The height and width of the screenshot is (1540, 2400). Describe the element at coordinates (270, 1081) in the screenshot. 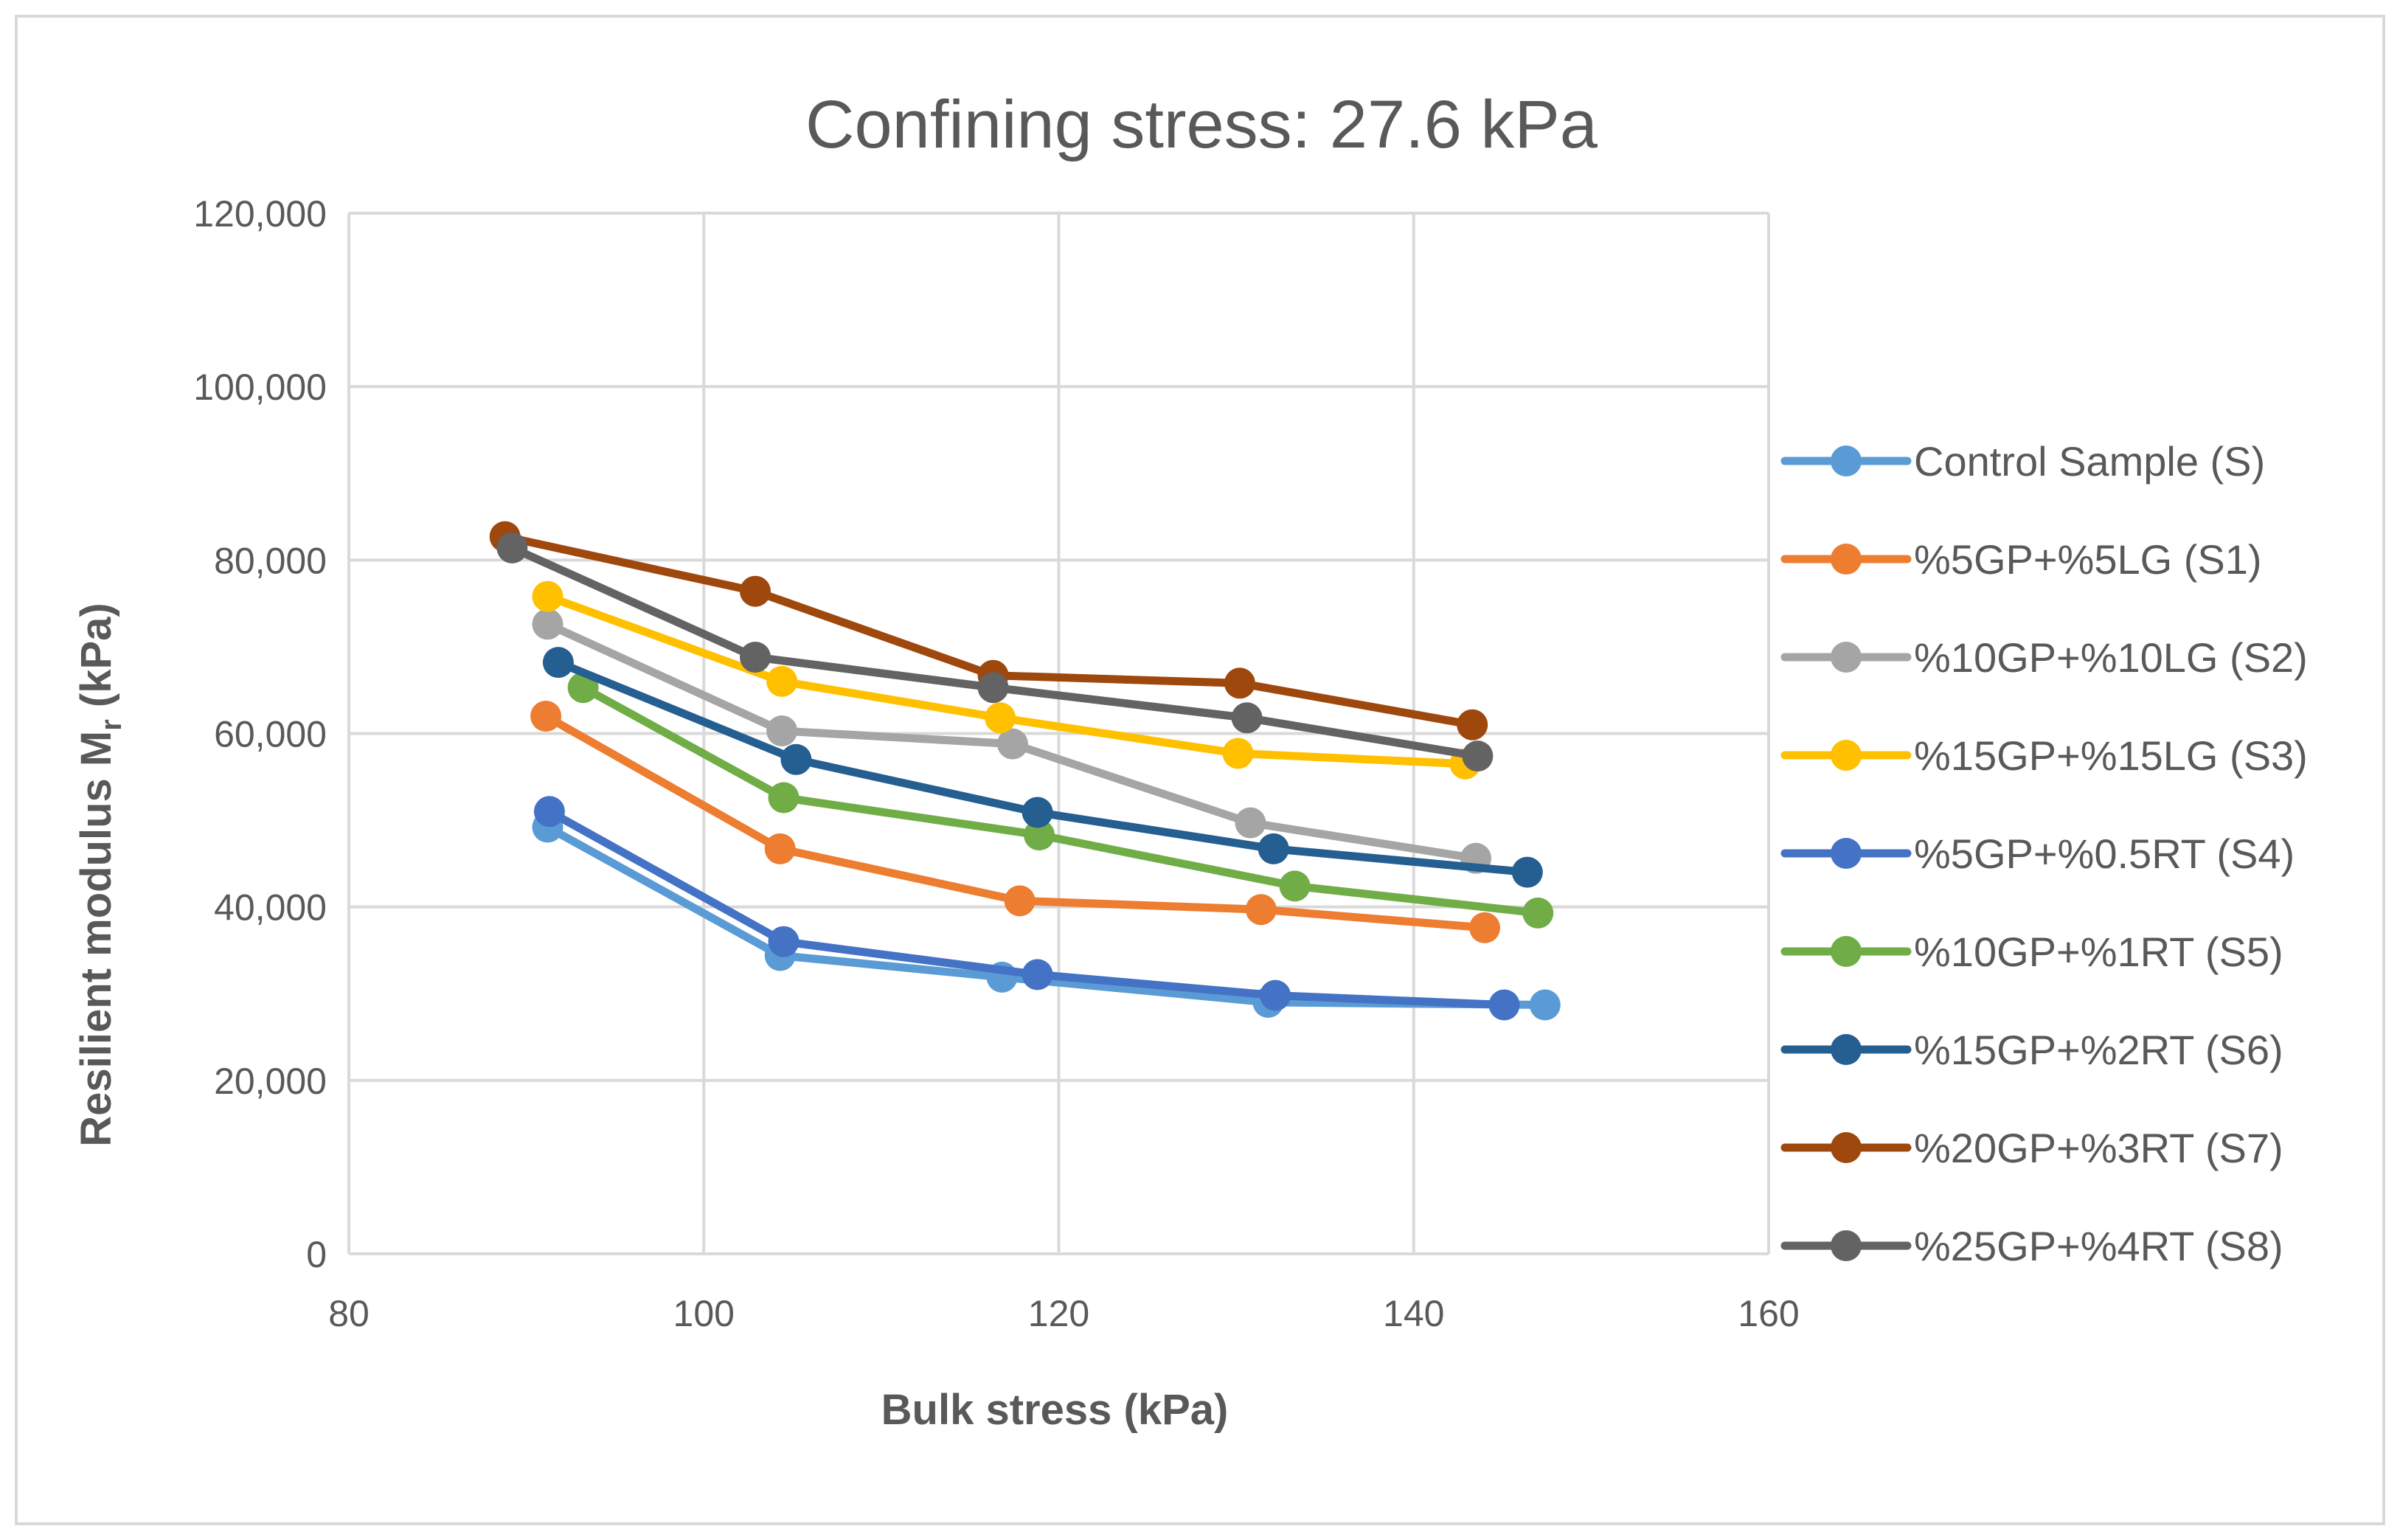

I see `y-tick-label: 20,000` at that location.